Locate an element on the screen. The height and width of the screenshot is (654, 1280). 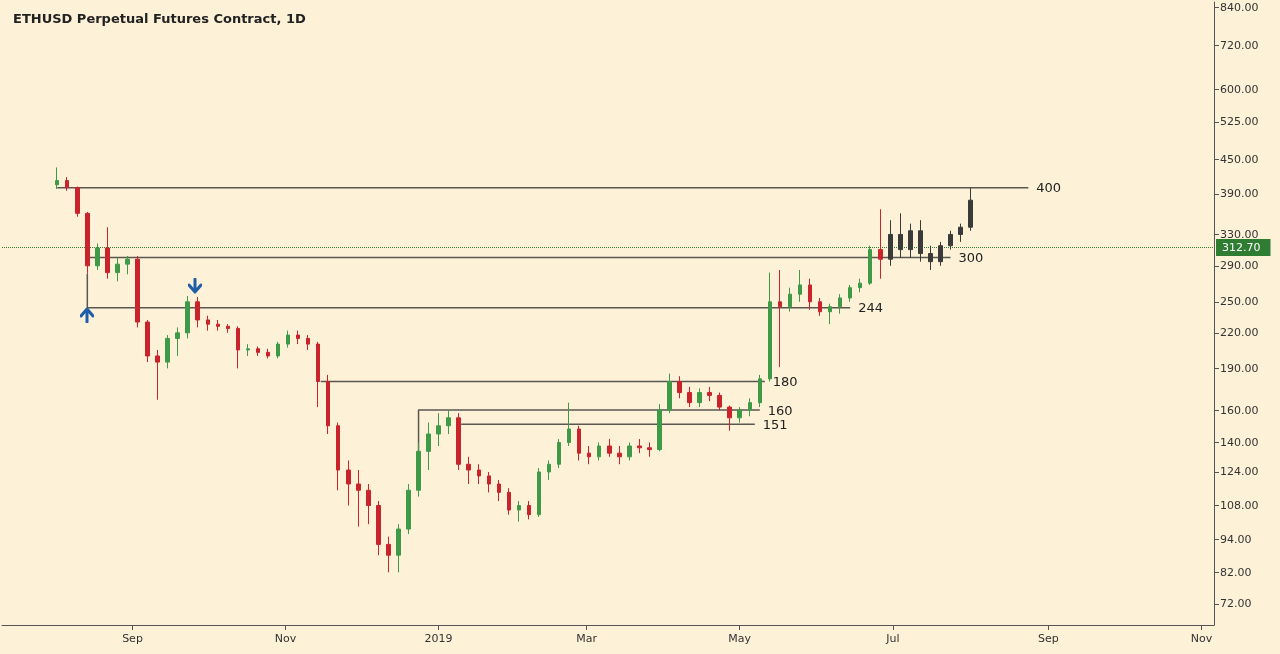
y-tick-label: 124.00 is located at coordinates (1239, 472).